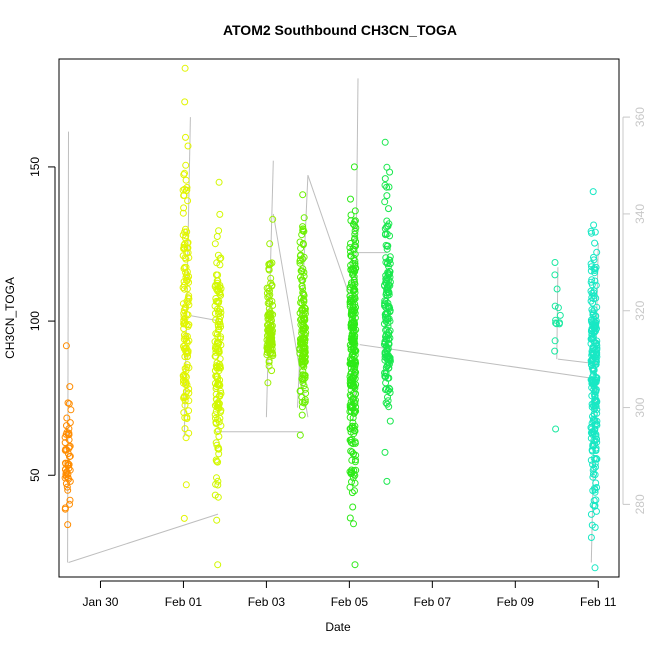 The height and width of the screenshot is (650, 650). What do you see at coordinates (340, 30) in the screenshot?
I see `chart-title: ATOM2 Southbound CH3CN_TOGA` at bounding box center [340, 30].